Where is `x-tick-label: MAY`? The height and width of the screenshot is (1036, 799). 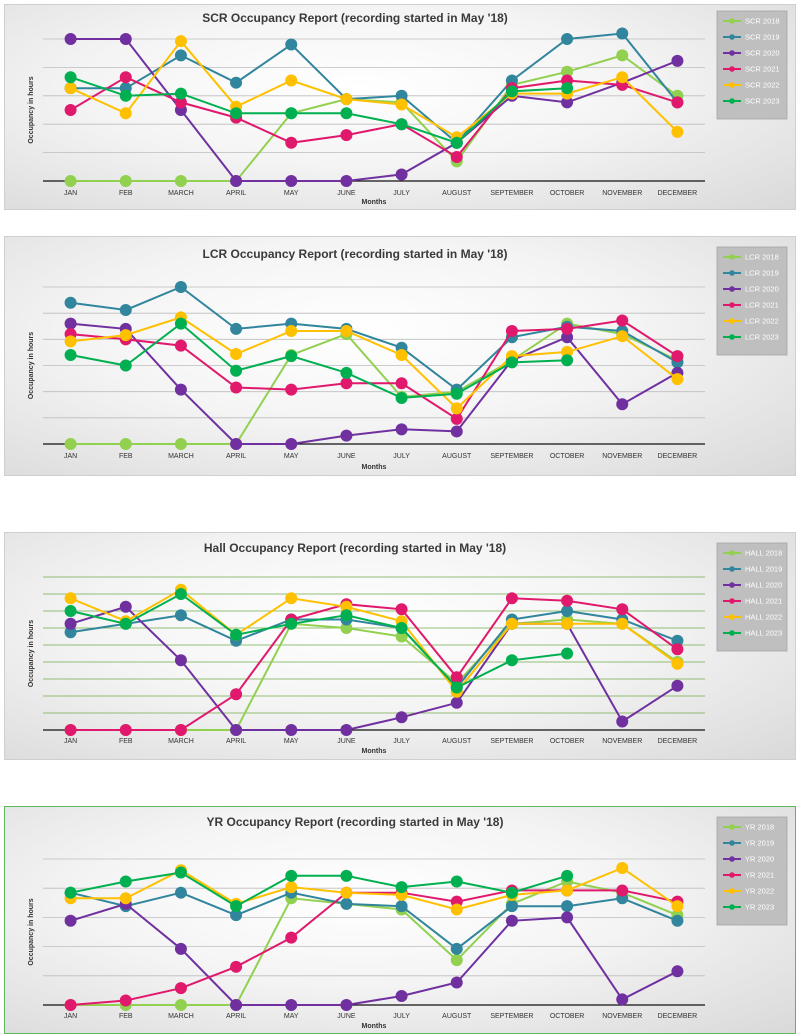 x-tick-label: MAY is located at coordinates (291, 741).